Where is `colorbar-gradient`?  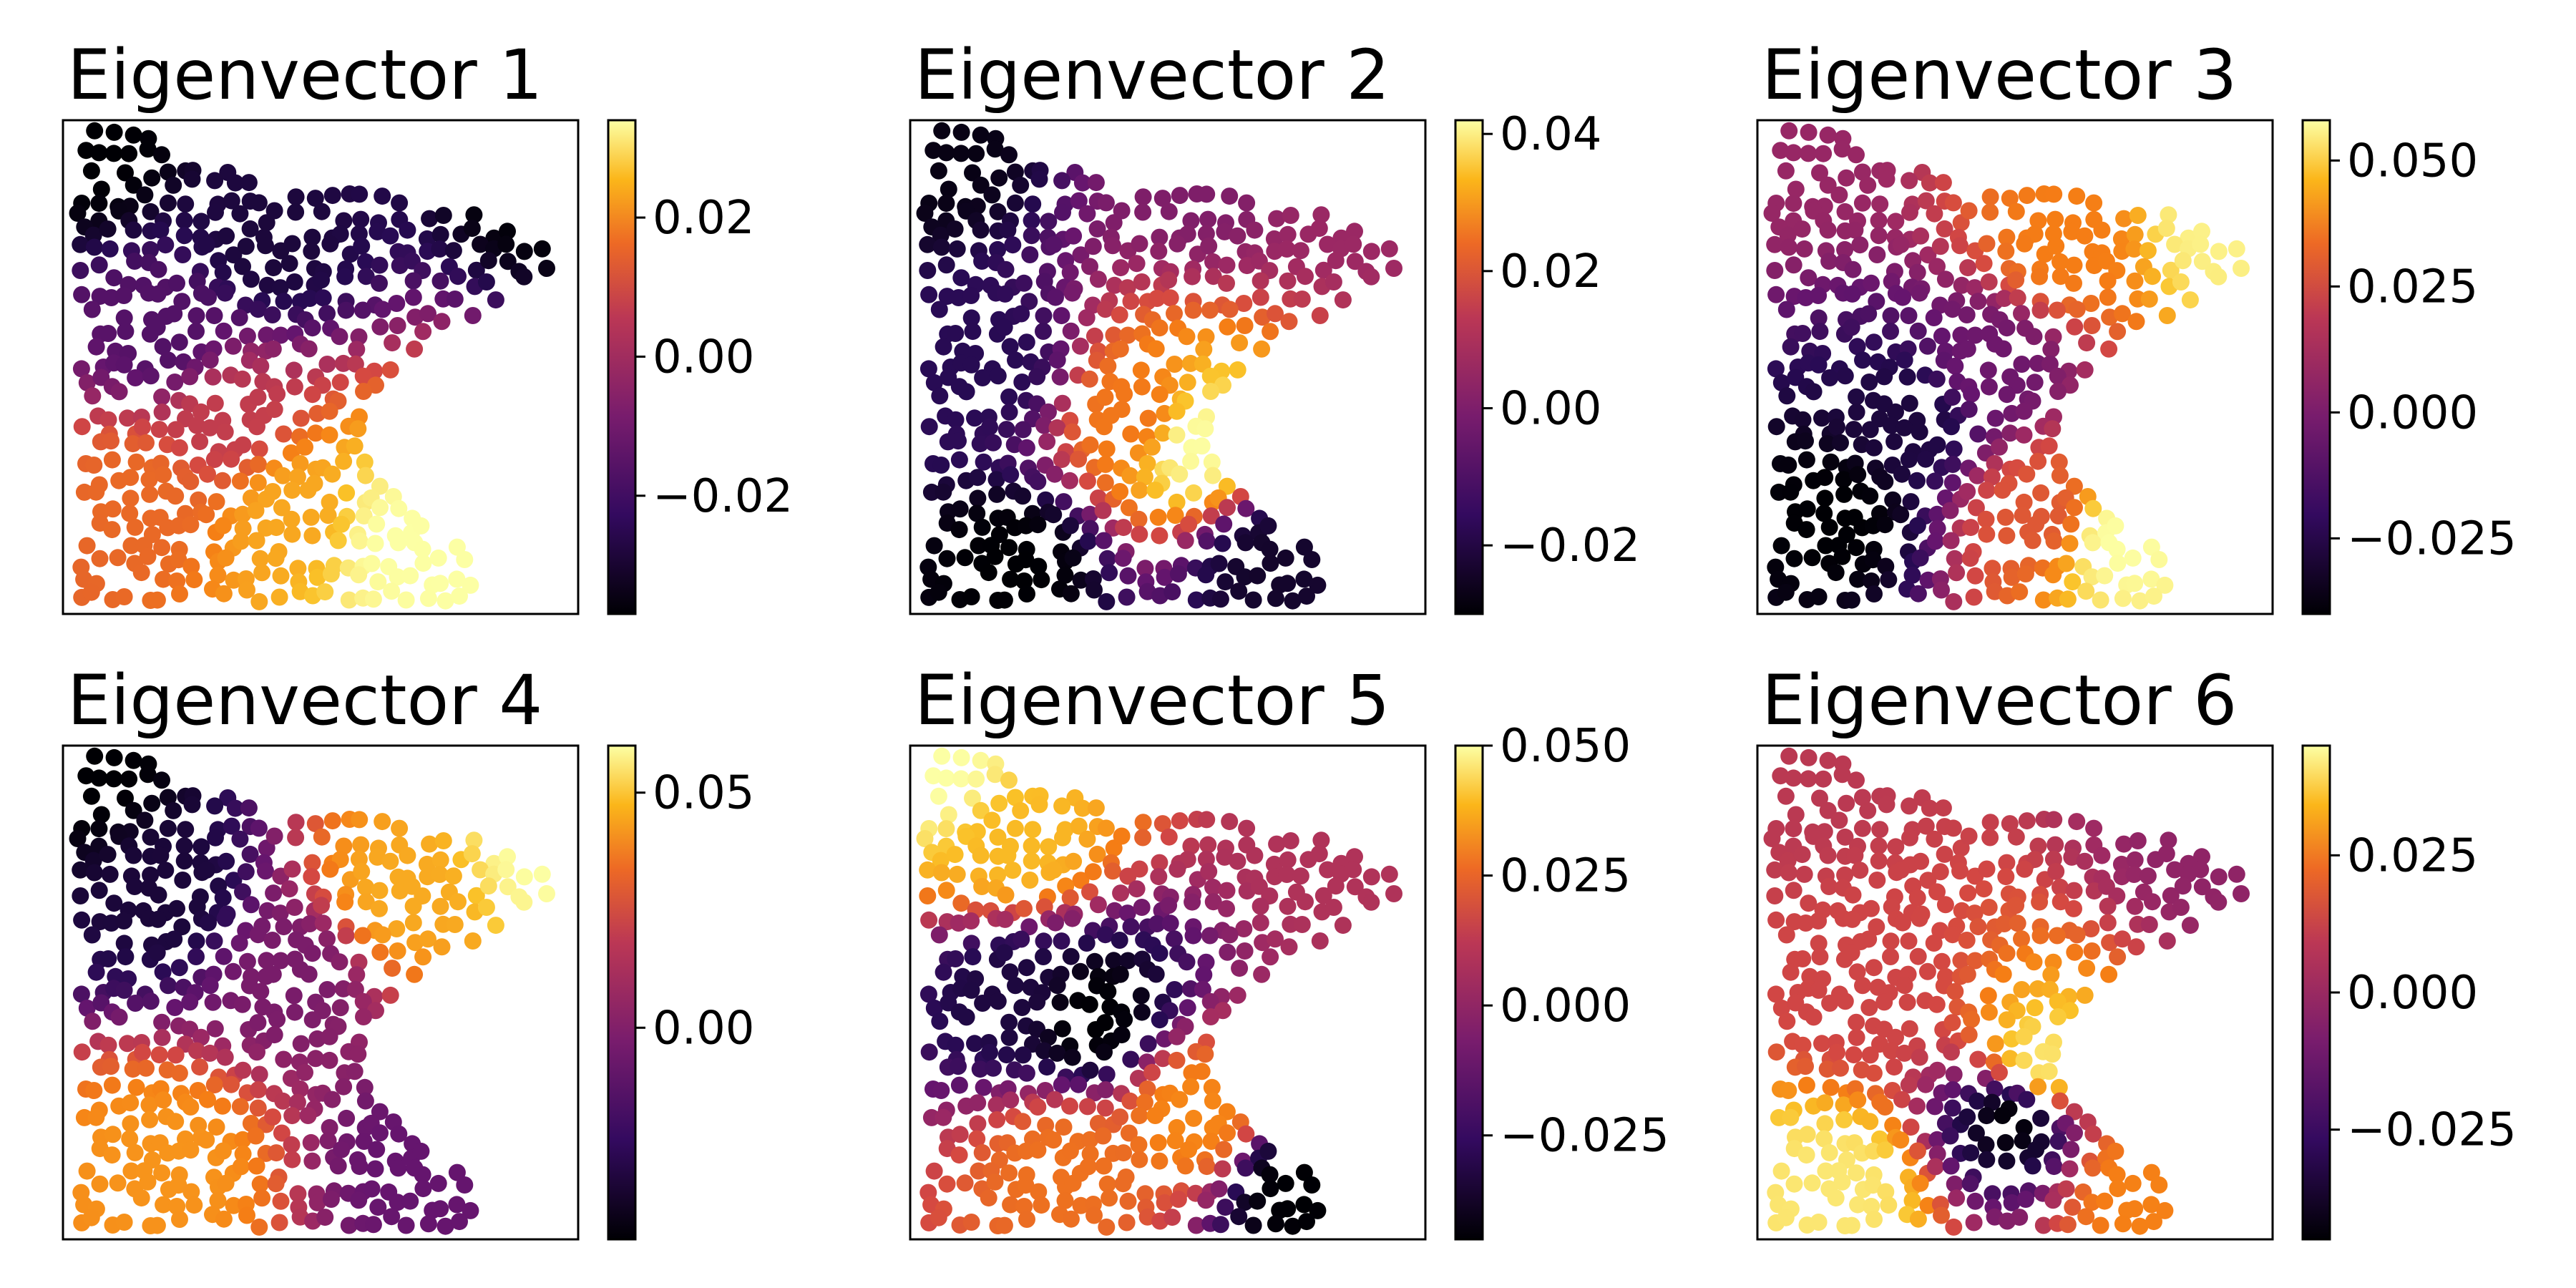
colorbar-gradient is located at coordinates (2316, 367).